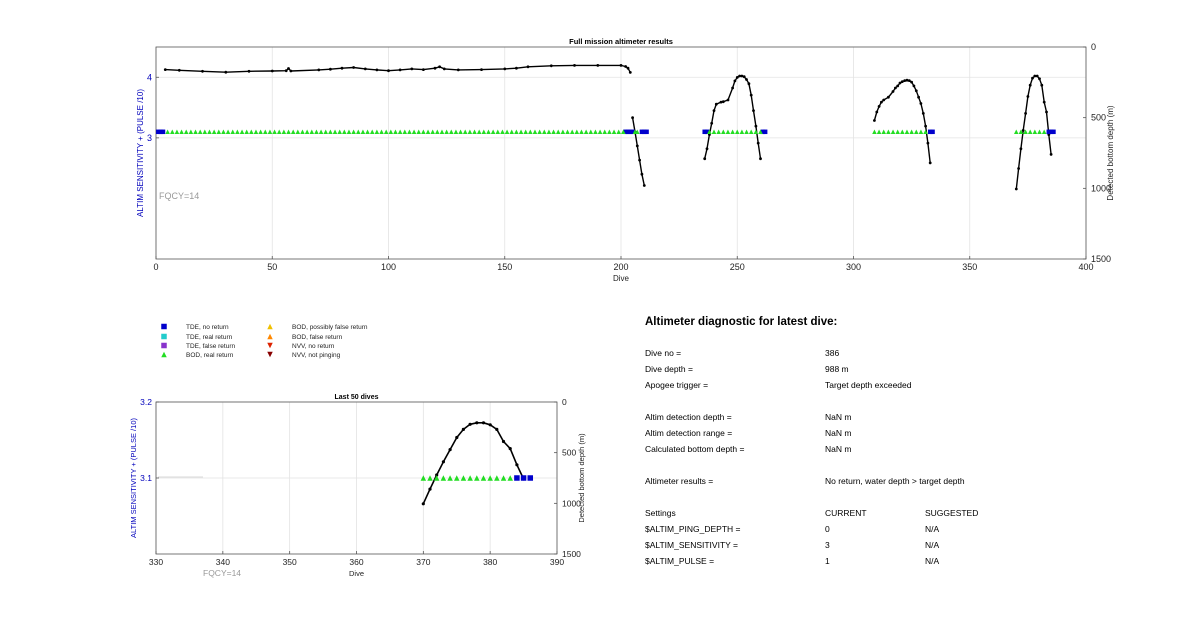 Image resolution: width=1200 pixels, height=622 pixels. Describe the element at coordinates (356, 478) in the screenshot. I see `plot-frame` at that location.